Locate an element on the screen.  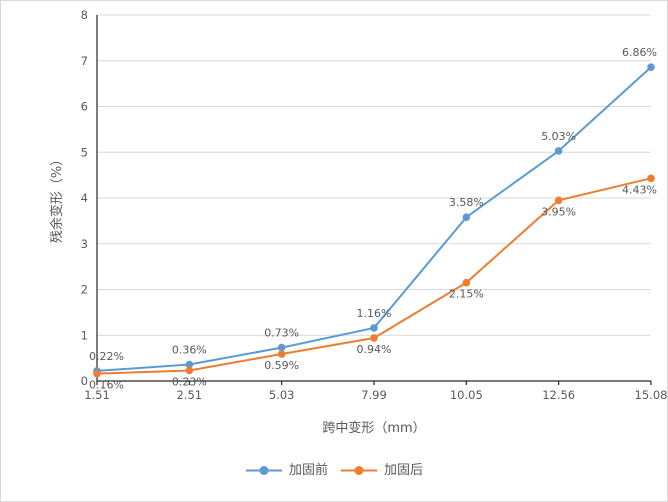
y-tick-label: 2 is located at coordinates (84, 290).